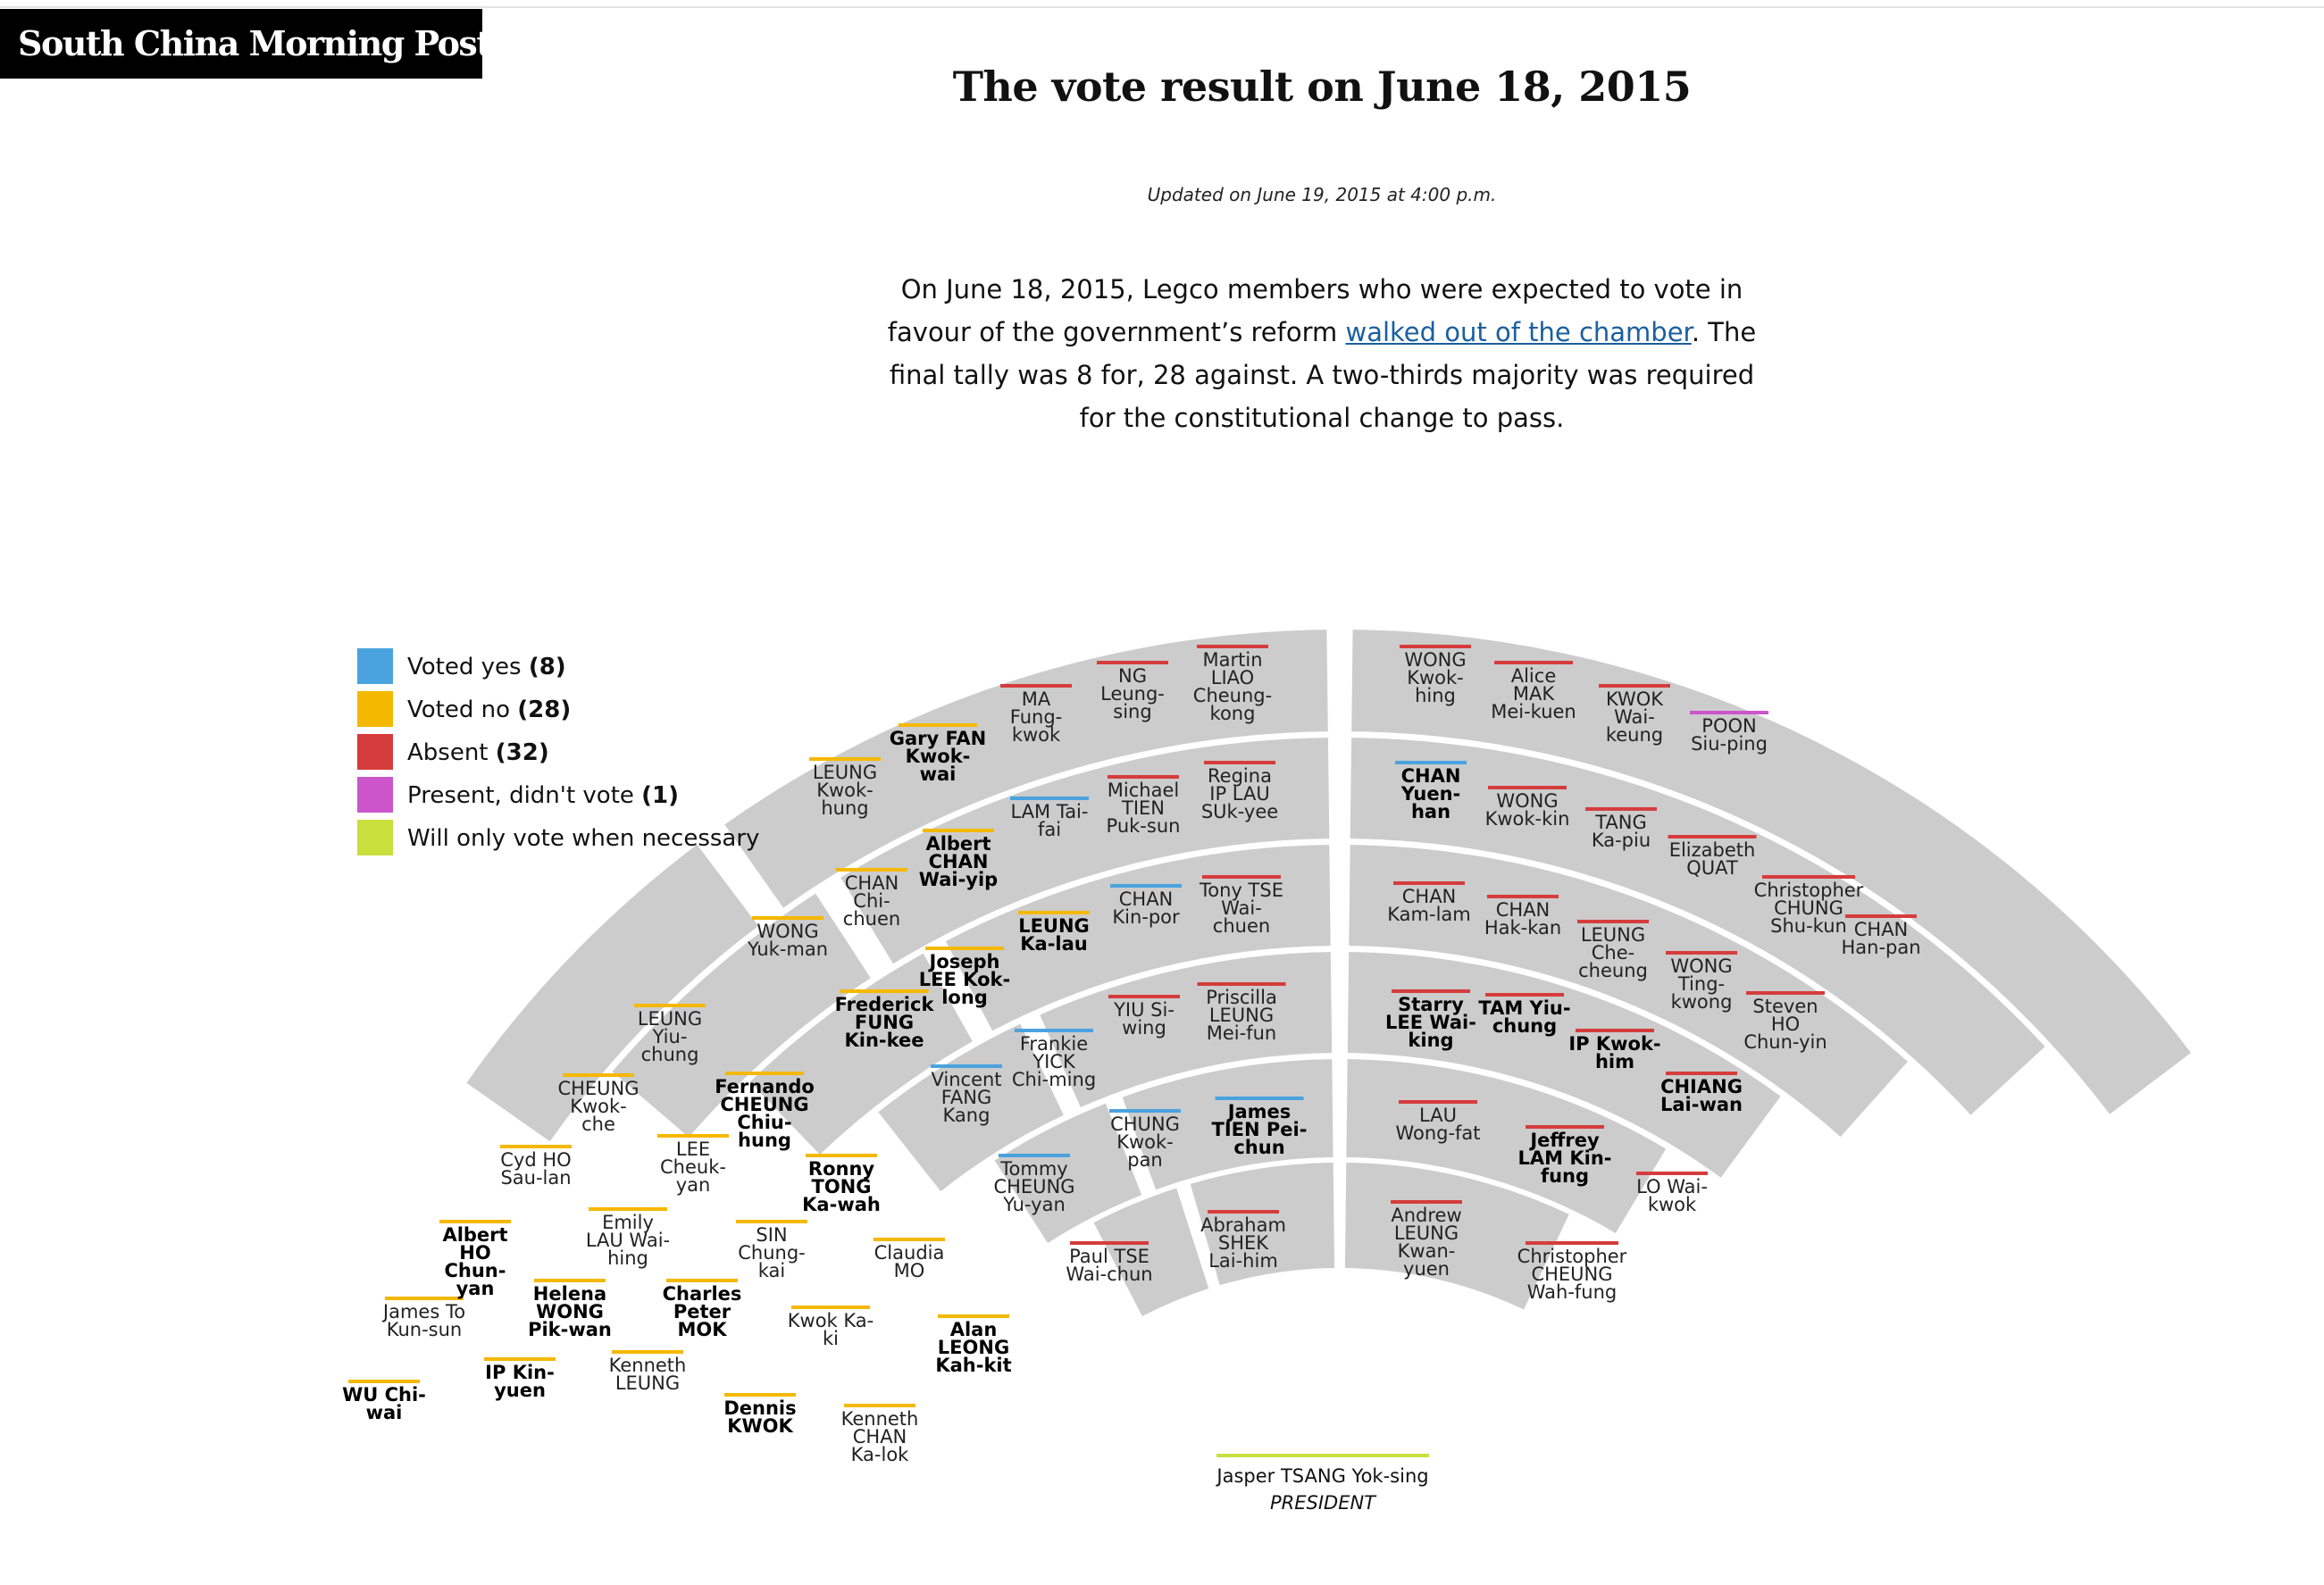 The height and width of the screenshot is (1585, 2324). Describe the element at coordinates (1524, 1008) in the screenshot. I see `member-name-line: TAM Yiu-` at that location.